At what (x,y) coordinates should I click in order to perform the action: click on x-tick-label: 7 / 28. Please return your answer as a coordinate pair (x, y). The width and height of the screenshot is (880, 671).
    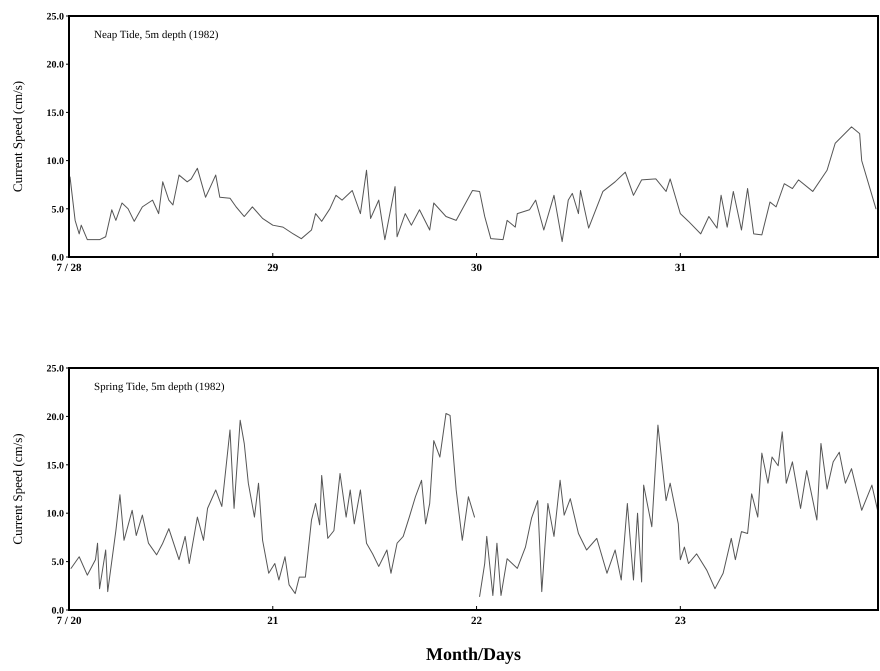
    Looking at the image, I should click on (69, 268).